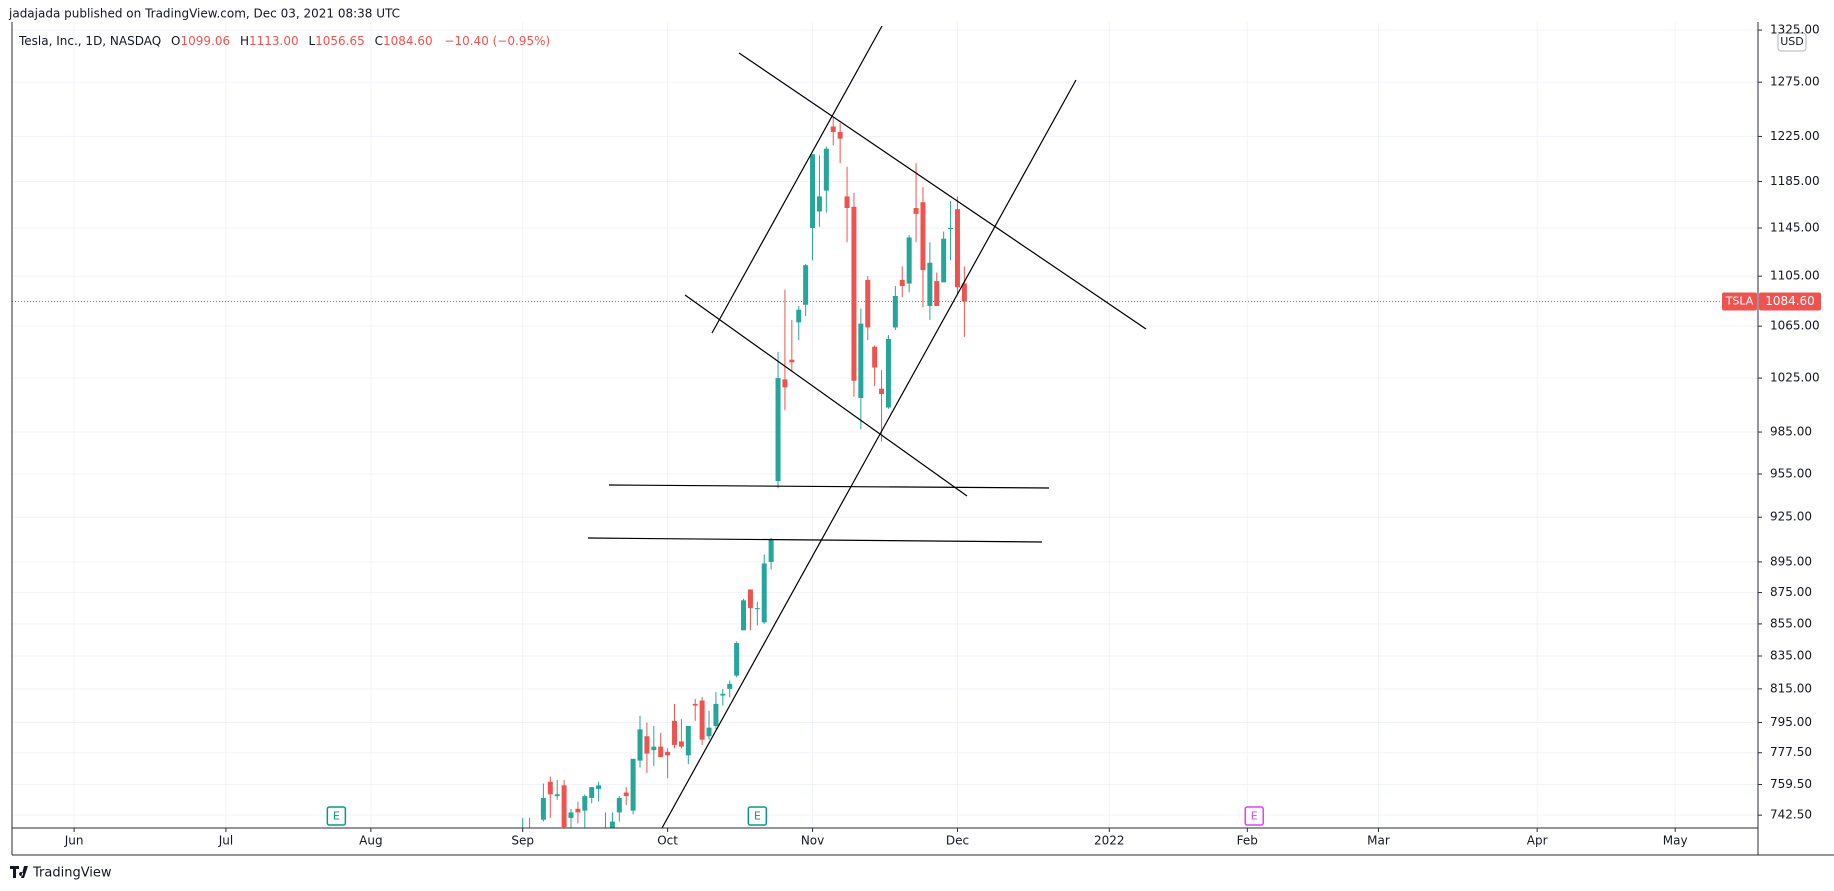 The image size is (1834, 891). What do you see at coordinates (370, 841) in the screenshot?
I see `x-tick-label: Aug` at bounding box center [370, 841].